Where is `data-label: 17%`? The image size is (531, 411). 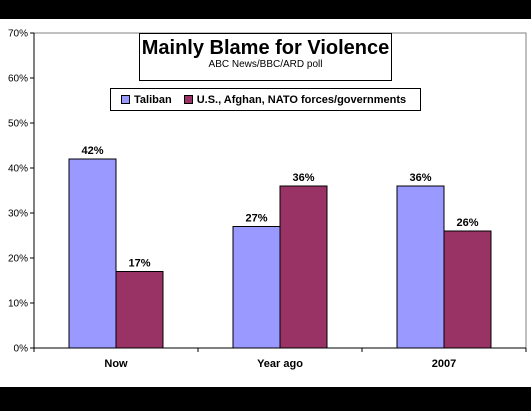 data-label: 17% is located at coordinates (139, 264).